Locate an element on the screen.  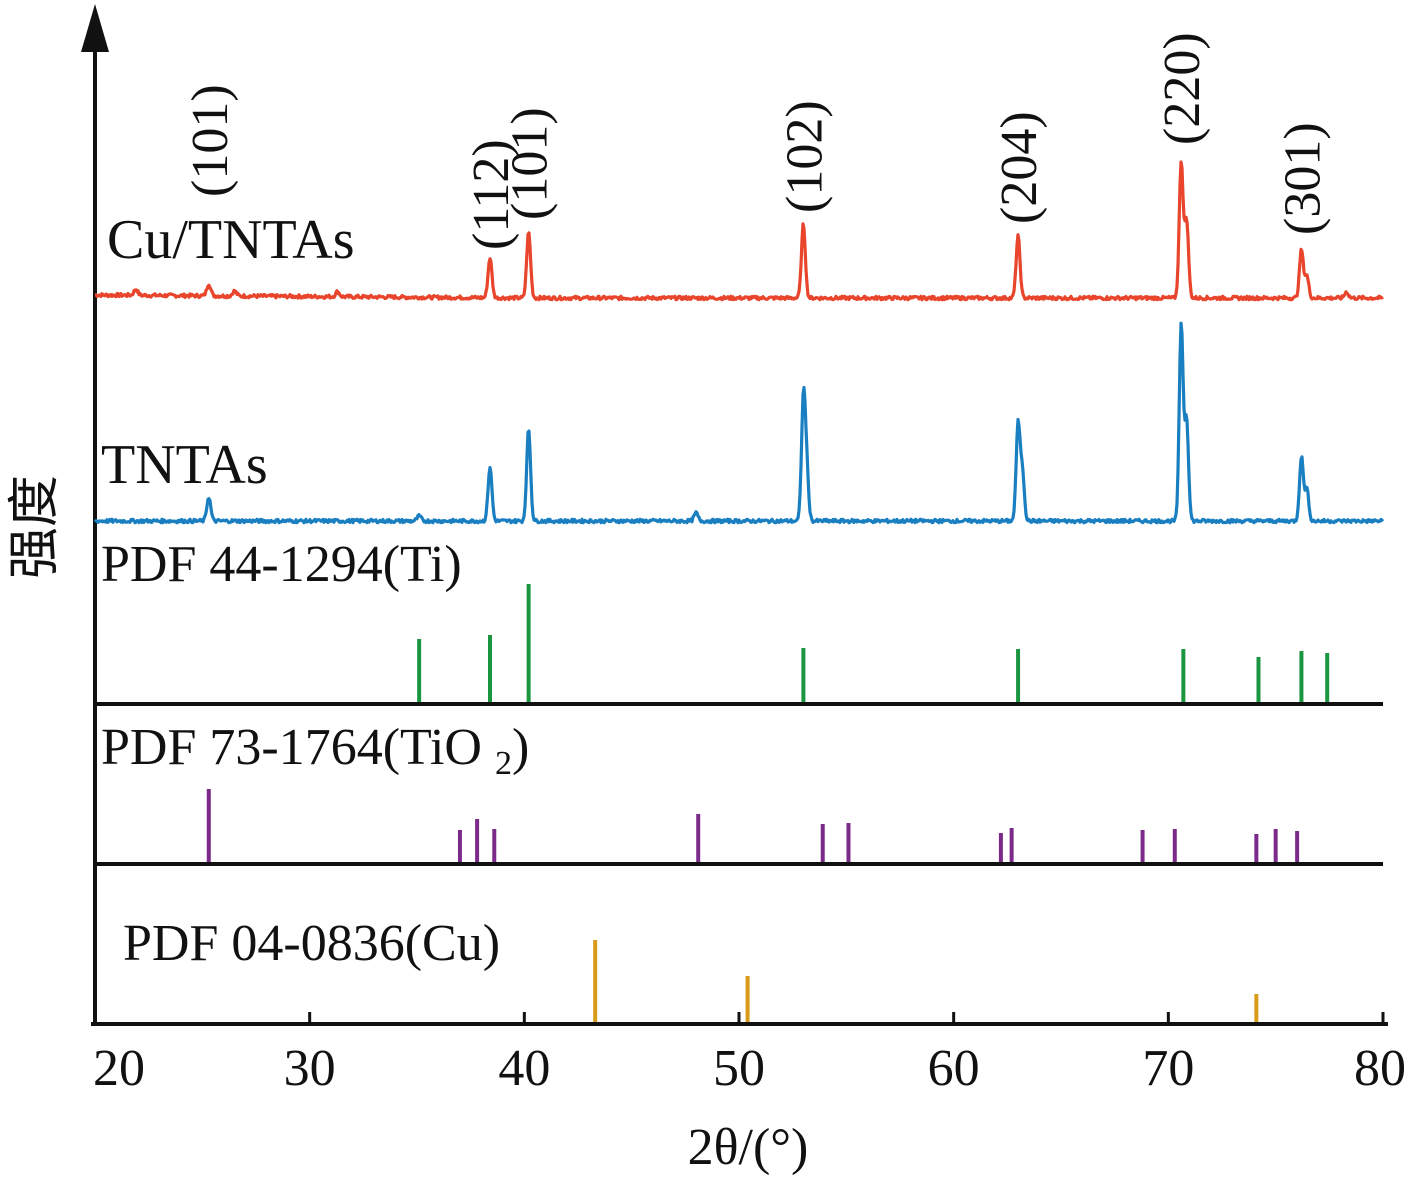
series-label-tntas: TNTAs is located at coordinates (184, 465).